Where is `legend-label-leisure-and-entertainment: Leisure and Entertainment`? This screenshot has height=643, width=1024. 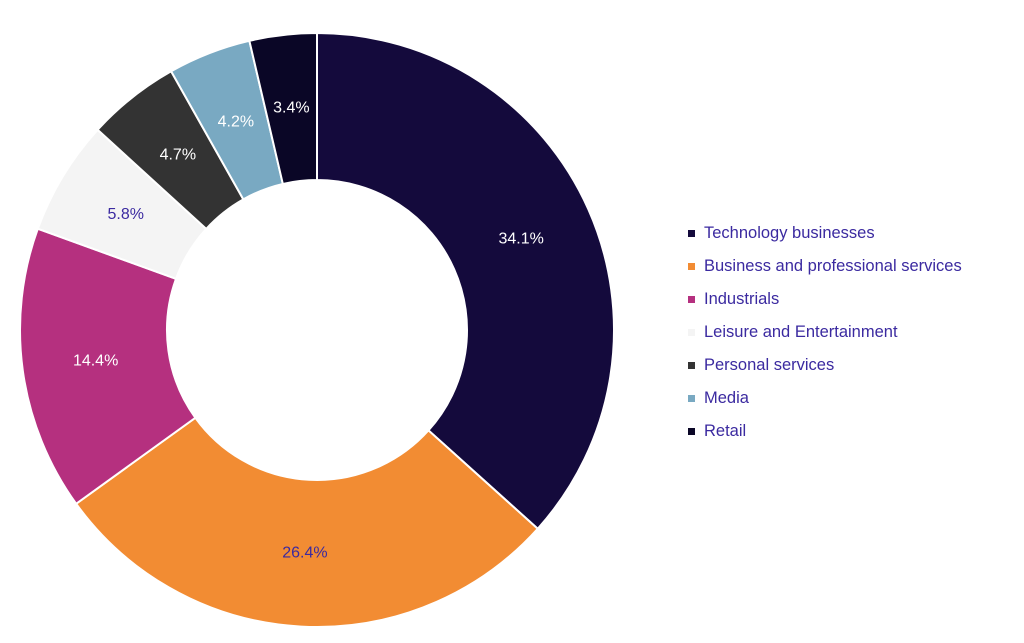
legend-label-leisure-and-entertainment: Leisure and Entertainment is located at coordinates (801, 332).